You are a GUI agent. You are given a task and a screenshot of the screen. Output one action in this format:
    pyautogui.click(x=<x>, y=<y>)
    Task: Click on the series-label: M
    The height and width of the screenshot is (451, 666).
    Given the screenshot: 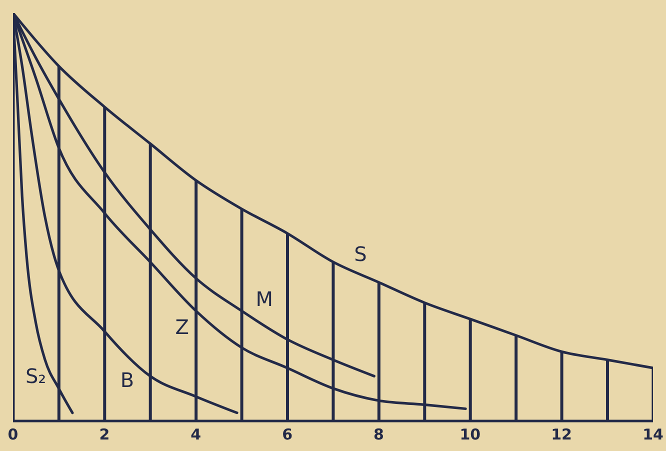 What is the action you would take?
    pyautogui.click(x=265, y=298)
    